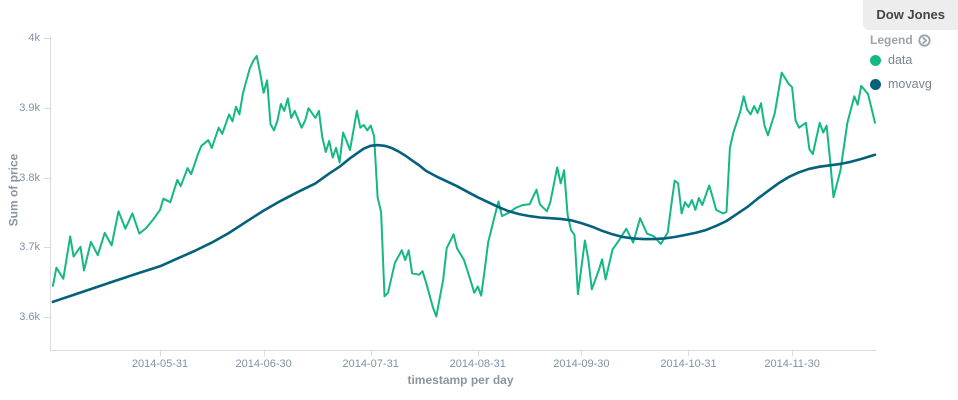  What do you see at coordinates (160, 364) in the screenshot?
I see `x-tick-label: 2014-05-31` at bounding box center [160, 364].